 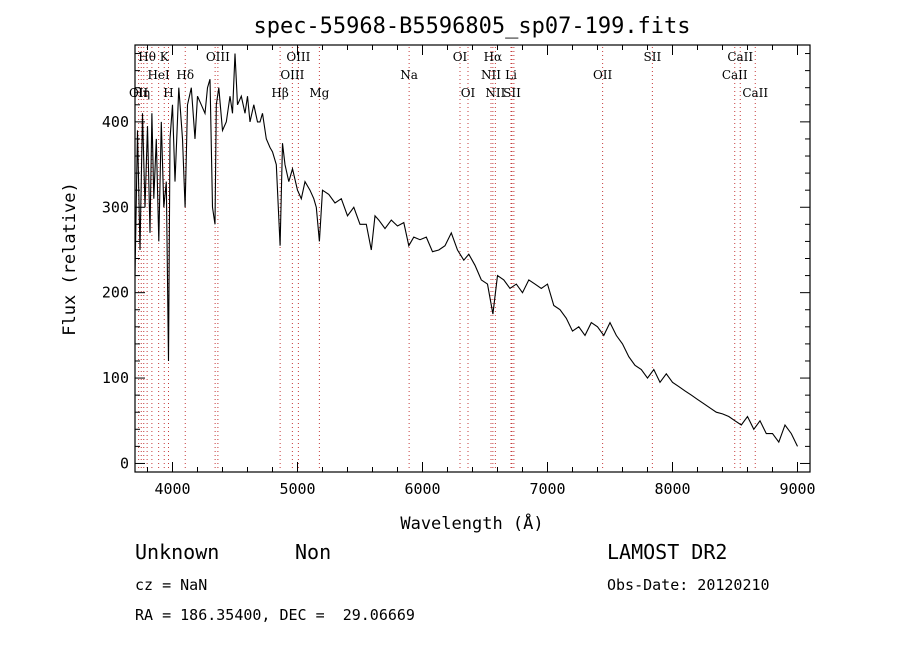 I want to click on x-tick-labels: 4000 5000 6000 7000 8000 9000, so click(x=484, y=489).